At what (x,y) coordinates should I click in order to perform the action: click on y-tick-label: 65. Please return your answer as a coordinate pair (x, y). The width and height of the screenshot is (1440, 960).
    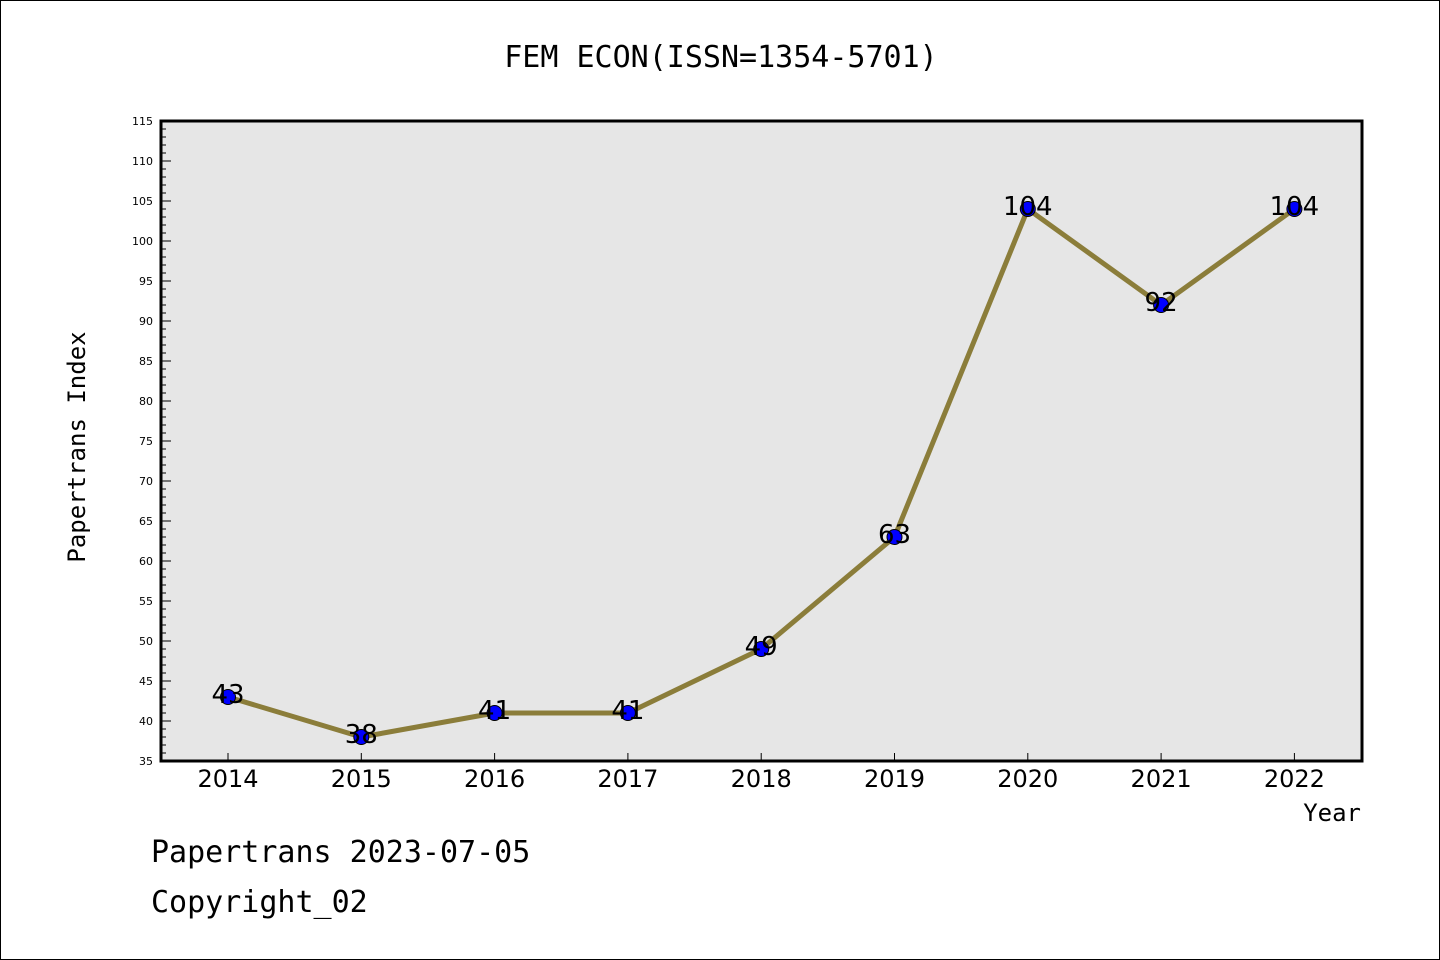
    Looking at the image, I should click on (146, 521).